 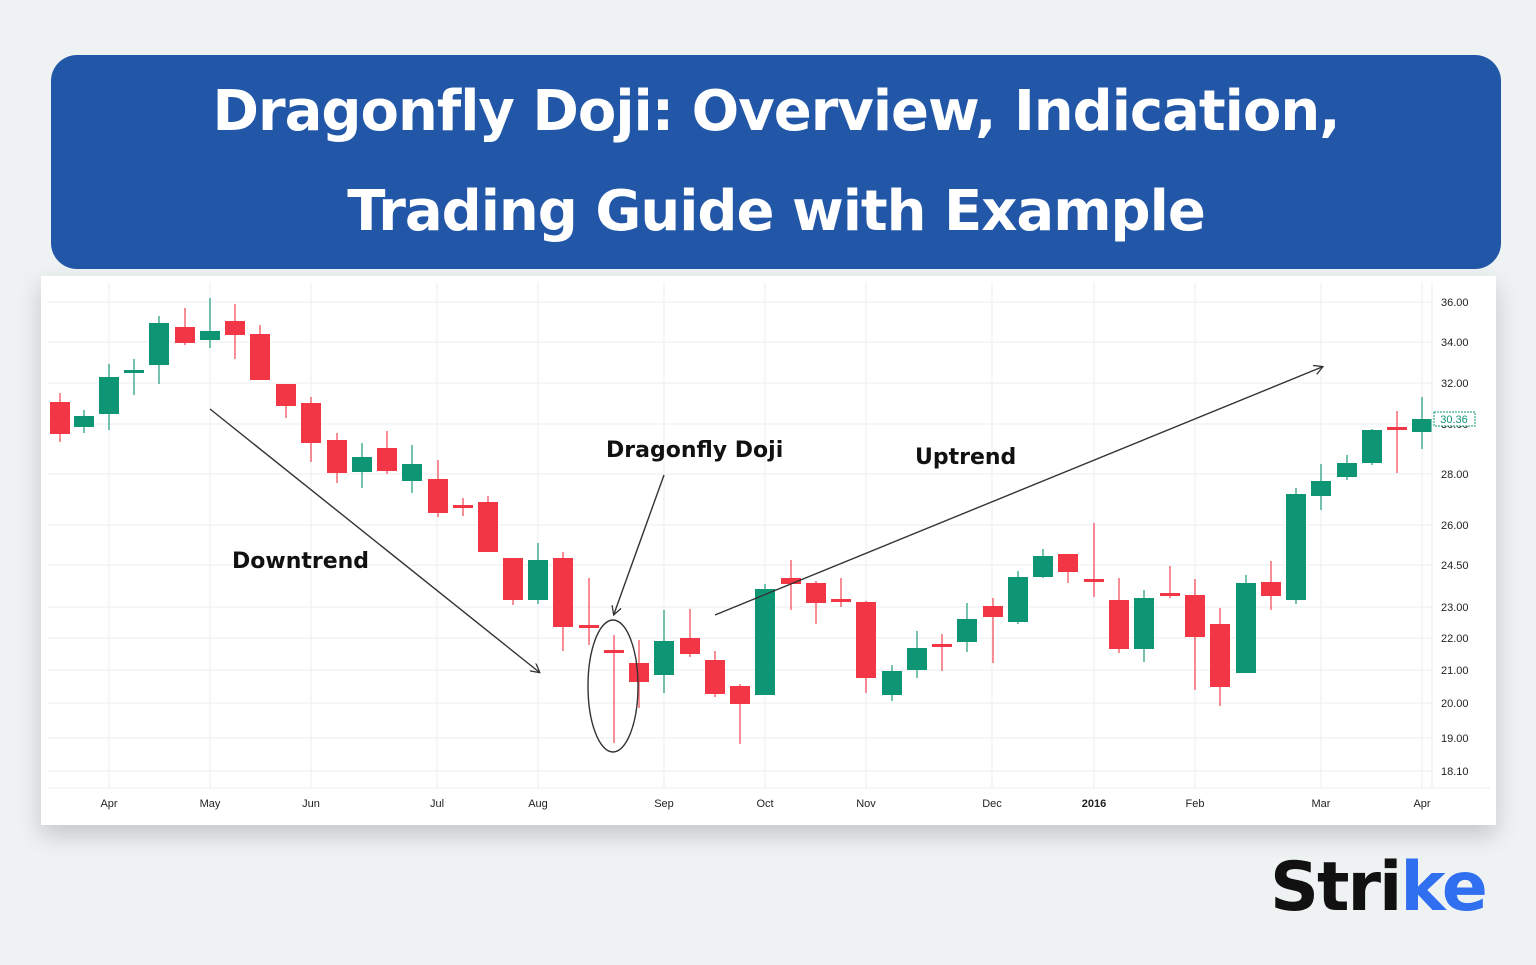 I want to click on x-tick-label: Jul, so click(x=437, y=804).